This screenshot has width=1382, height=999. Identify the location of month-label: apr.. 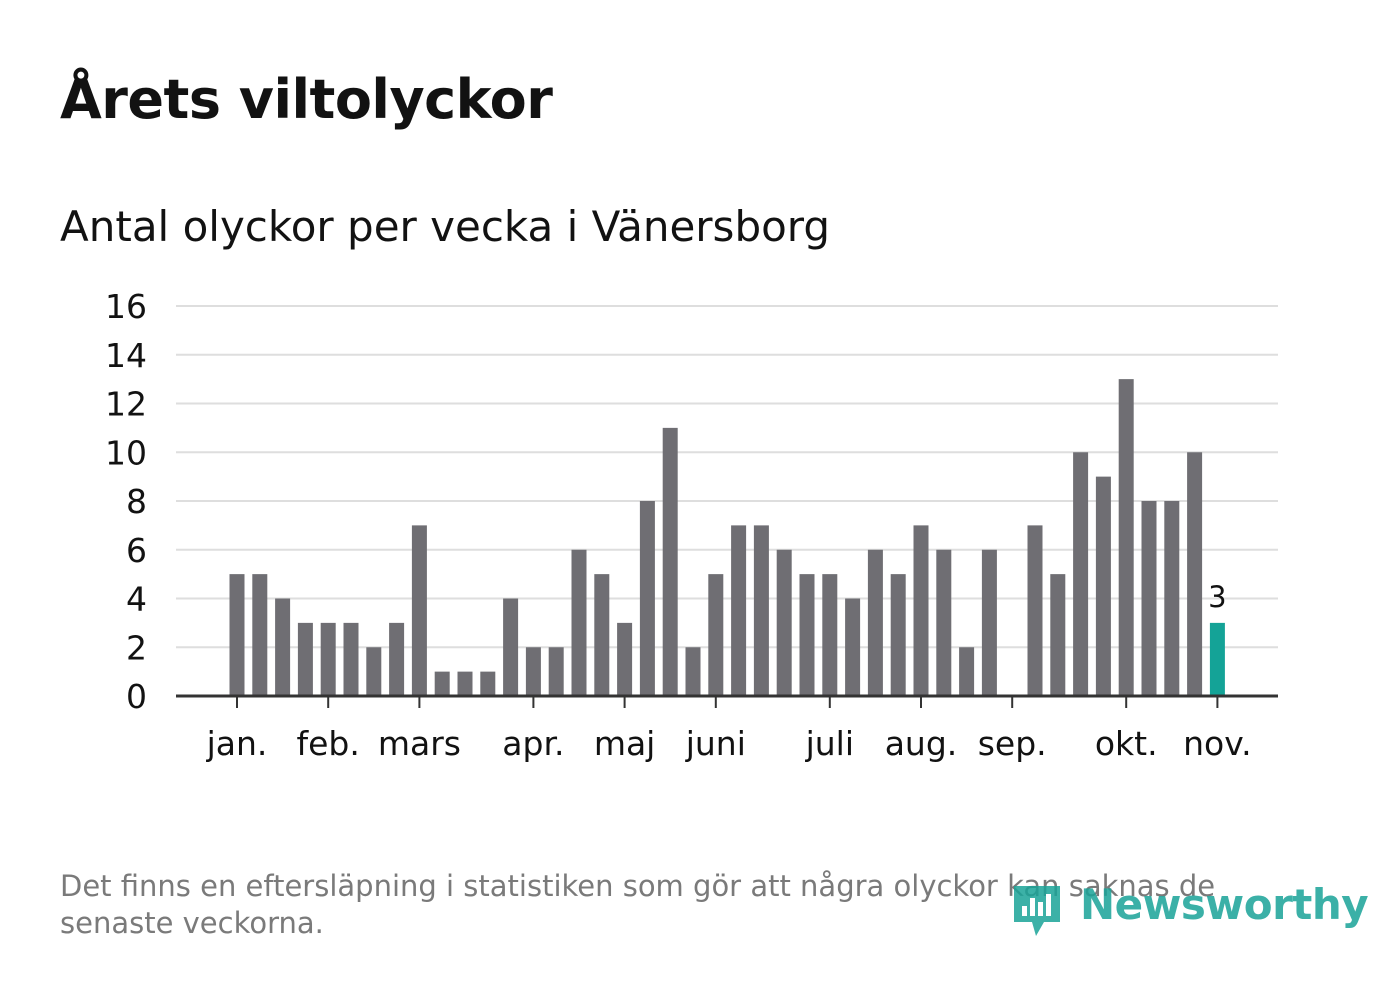
(533, 743).